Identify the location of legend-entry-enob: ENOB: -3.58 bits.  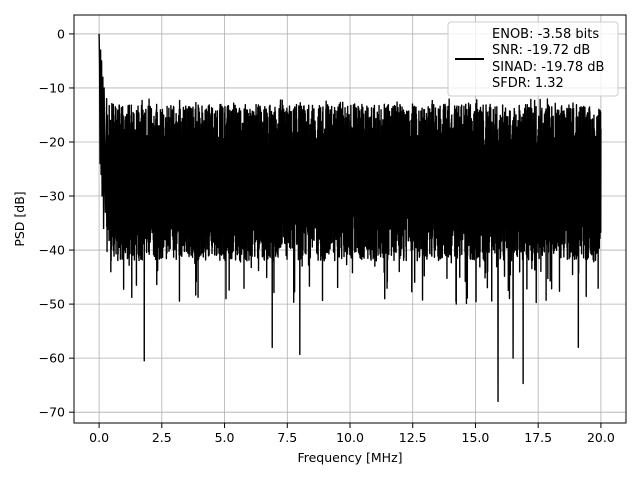
(545, 34).